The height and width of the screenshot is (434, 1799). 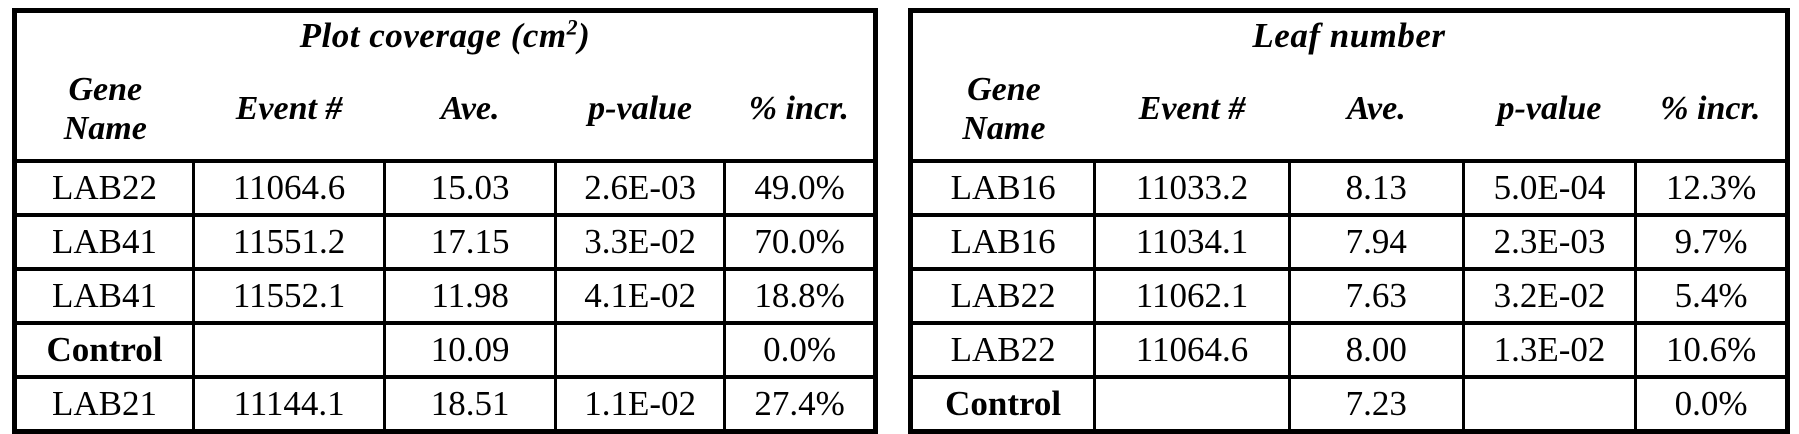 What do you see at coordinates (799, 187) in the screenshot?
I see `cell-incr: 49.0%` at bounding box center [799, 187].